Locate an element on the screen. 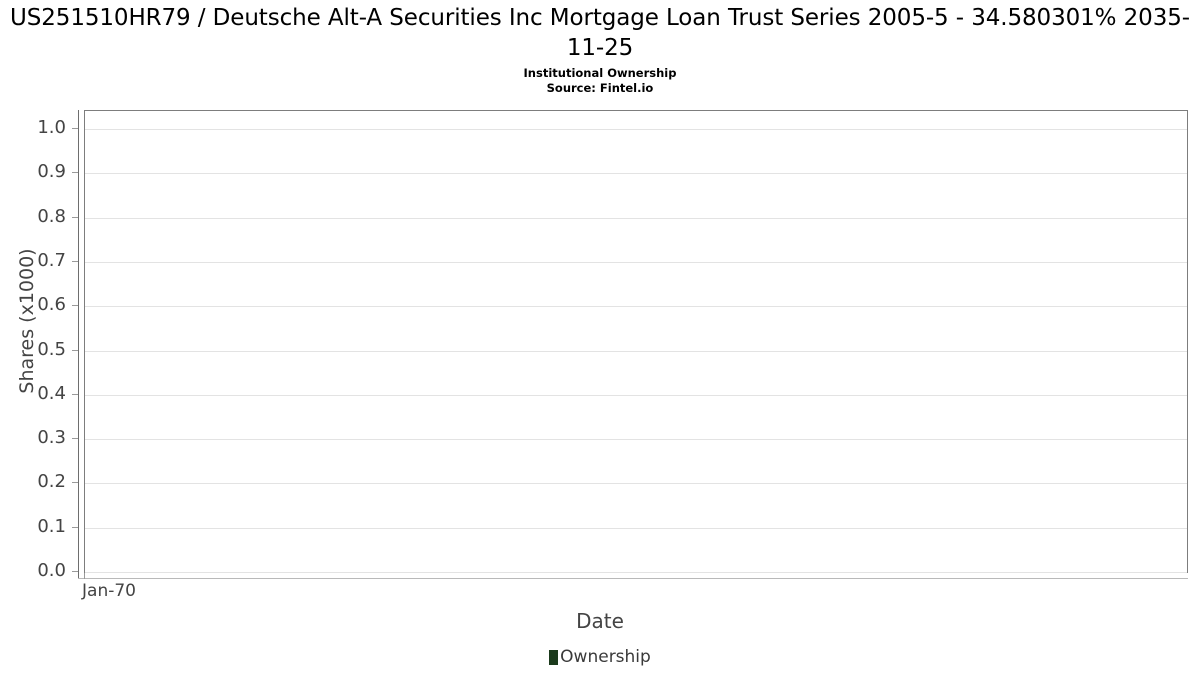  legend-label: Ownership is located at coordinates (605, 657).